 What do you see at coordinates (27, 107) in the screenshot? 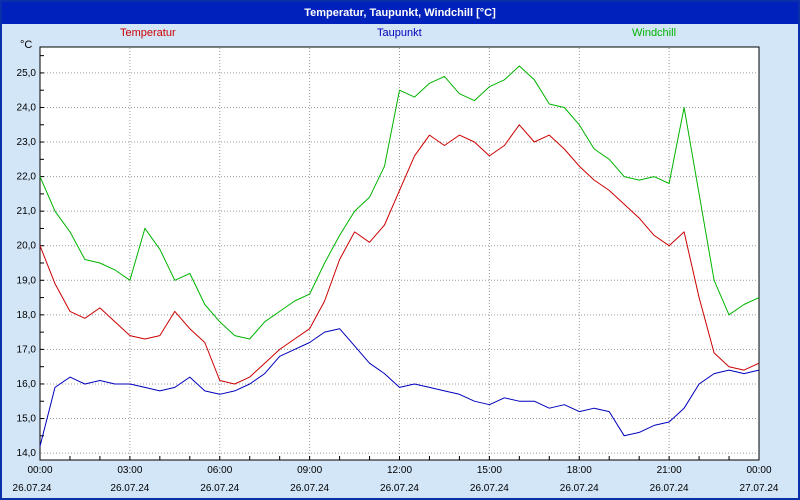
I see `svg-text: 24,0` at bounding box center [27, 107].